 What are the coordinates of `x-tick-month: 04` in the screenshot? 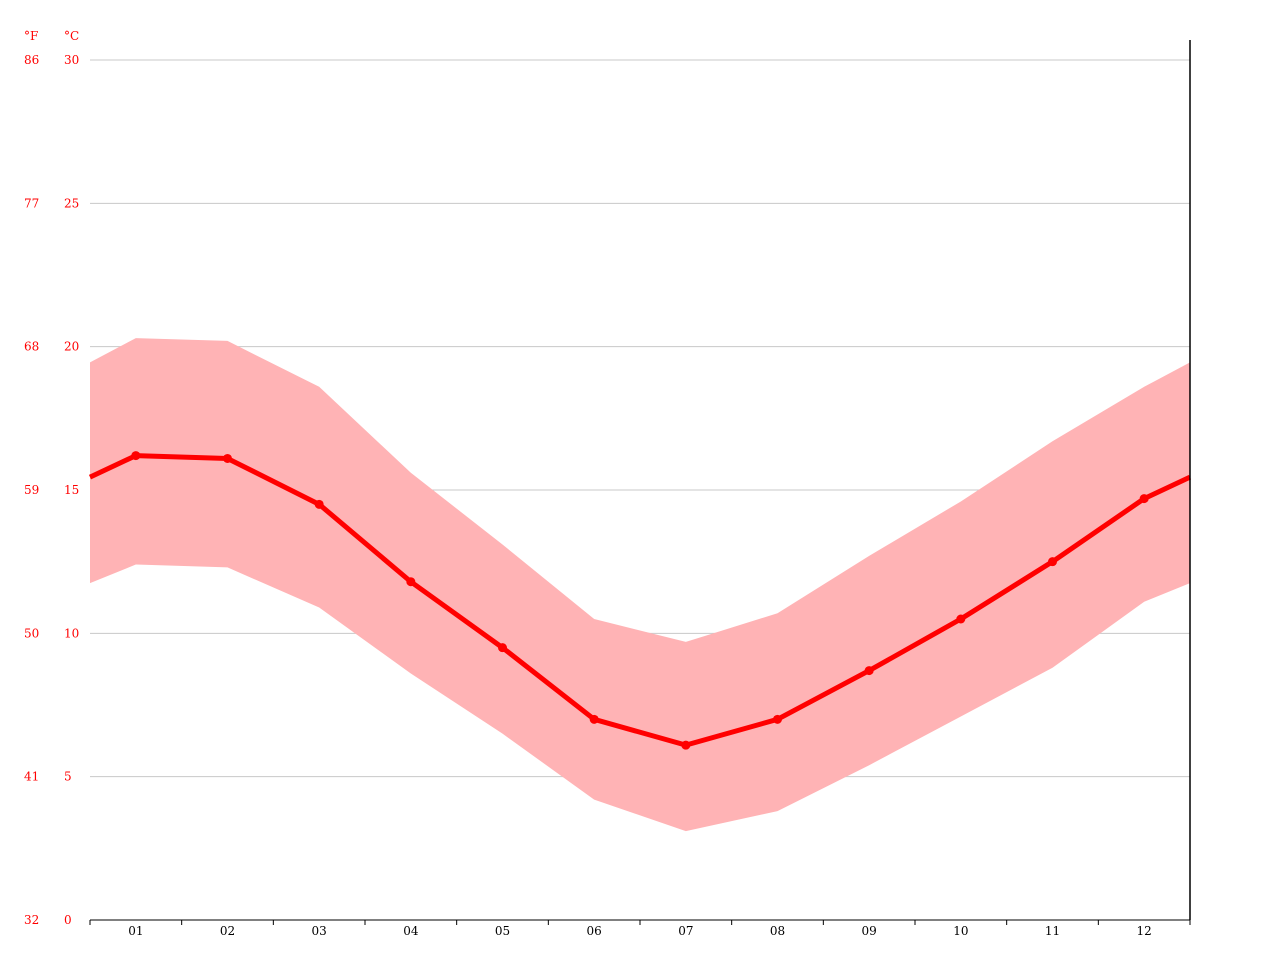 It's located at (411, 931).